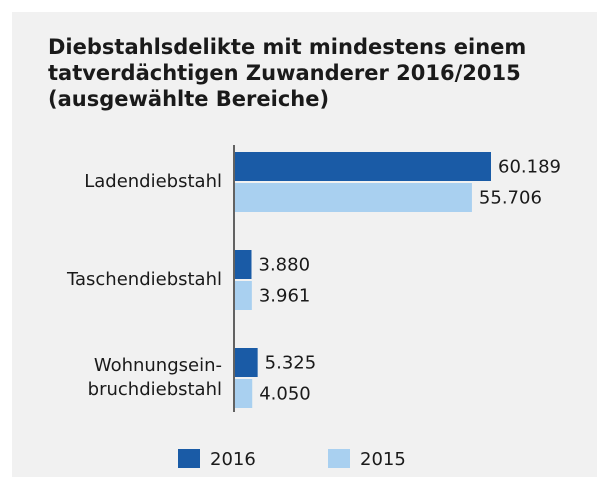 This screenshot has width=609, height=493. I want to click on value-label: 3.880, so click(285, 265).